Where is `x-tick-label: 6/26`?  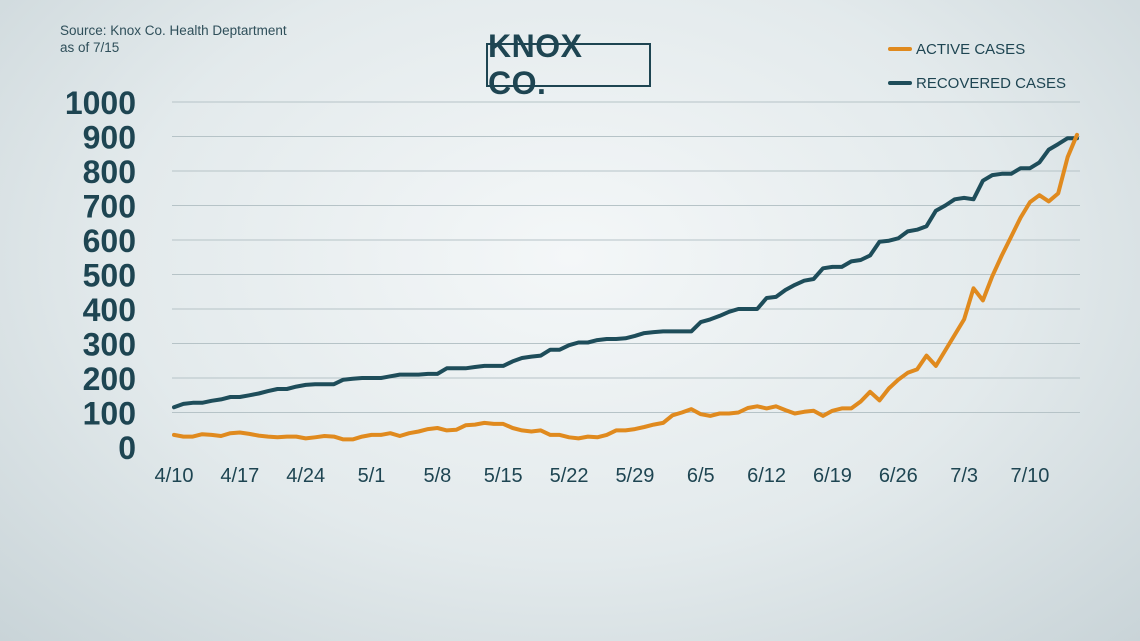 x-tick-label: 6/26 is located at coordinates (898, 476).